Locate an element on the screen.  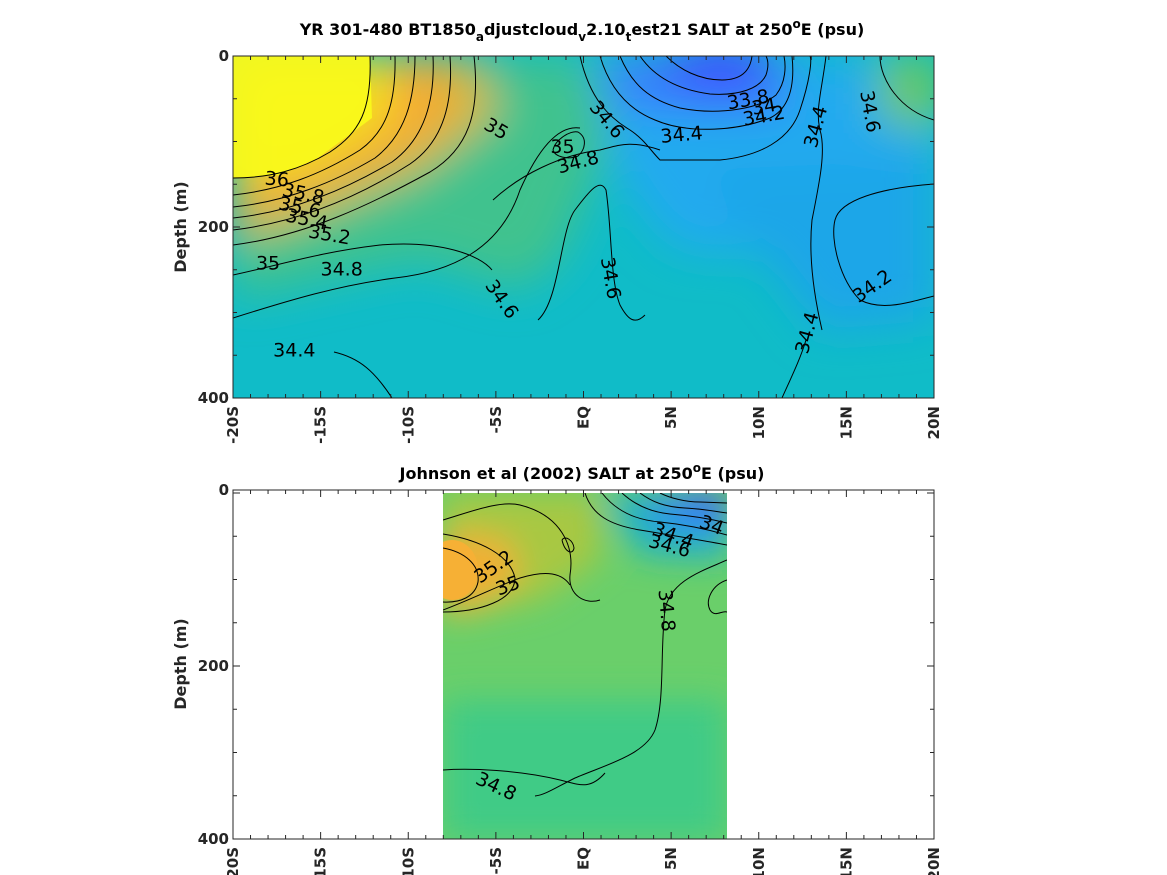
observed-y-axis-label: Depth (m) is located at coordinates (180, 664).